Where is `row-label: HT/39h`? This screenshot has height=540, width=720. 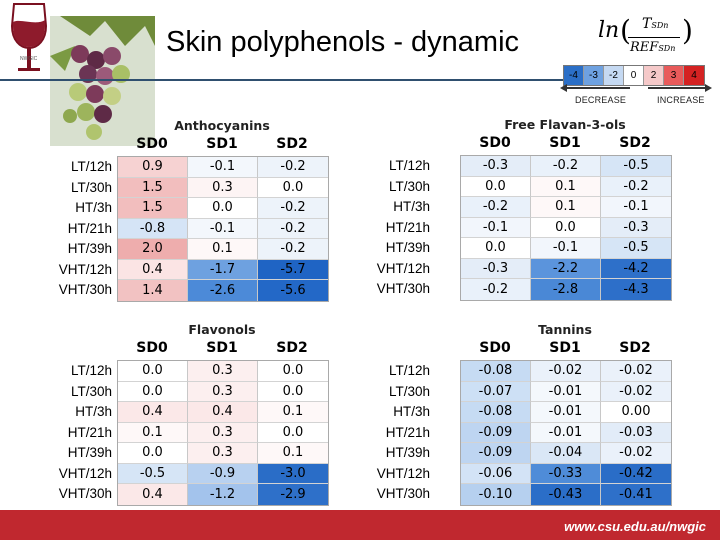 row-label: HT/39h is located at coordinates (89, 248).